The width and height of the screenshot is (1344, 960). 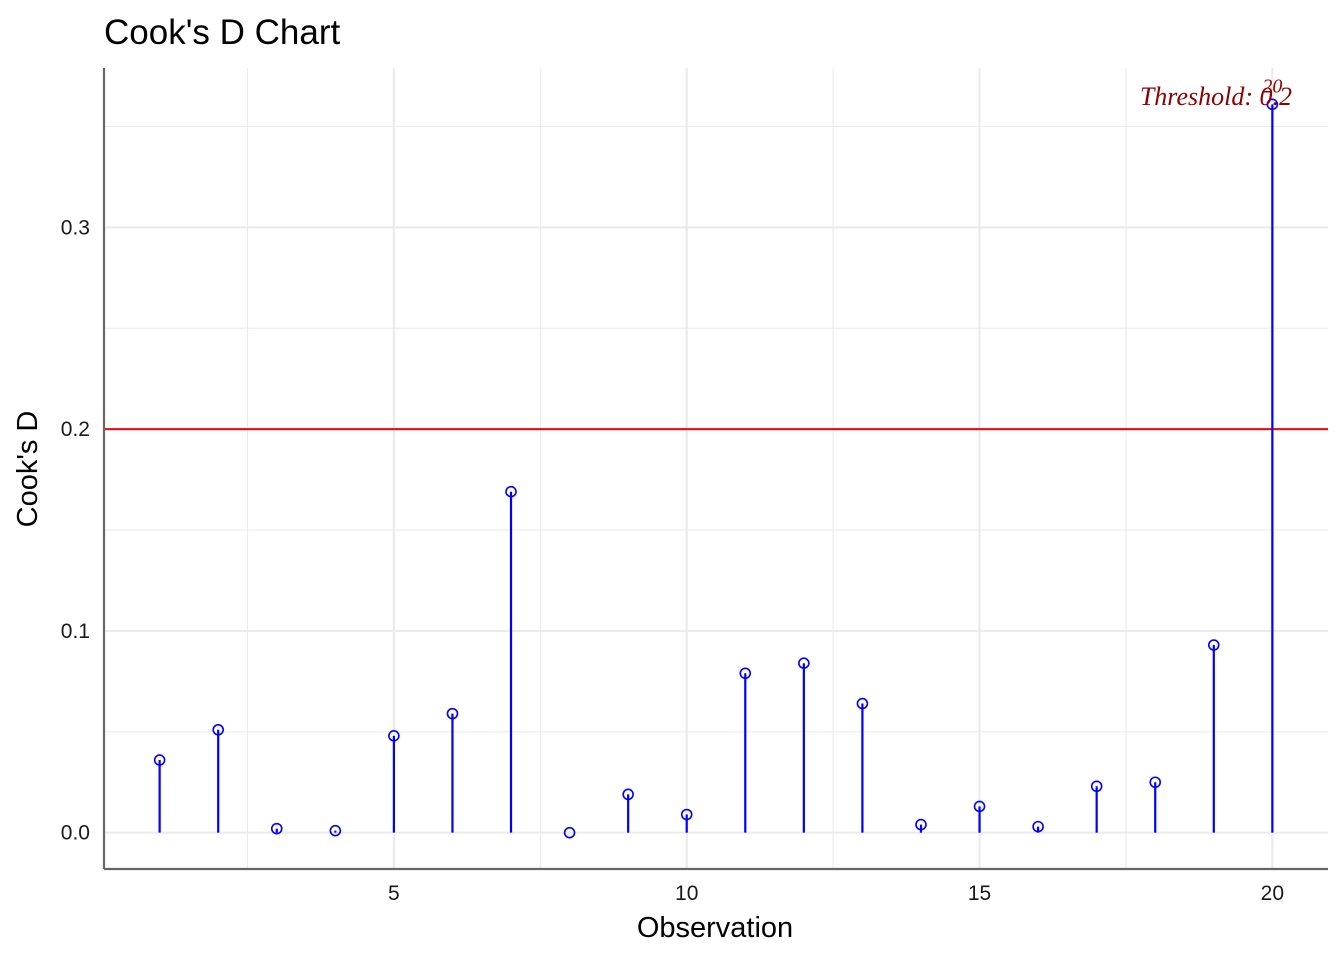 What do you see at coordinates (75, 429) in the screenshot?
I see `y-tick-label: 0.2` at bounding box center [75, 429].